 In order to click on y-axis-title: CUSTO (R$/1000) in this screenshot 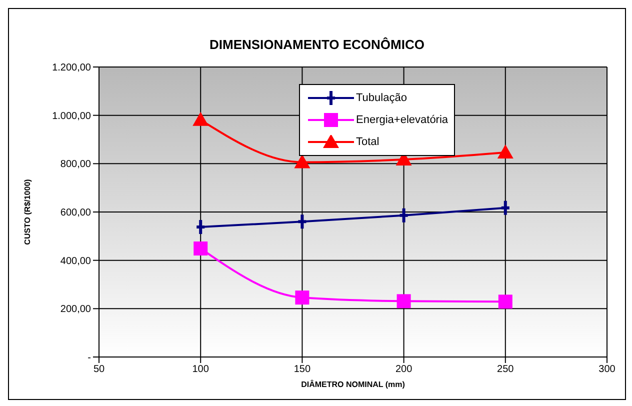, I will do `click(27, 211)`.